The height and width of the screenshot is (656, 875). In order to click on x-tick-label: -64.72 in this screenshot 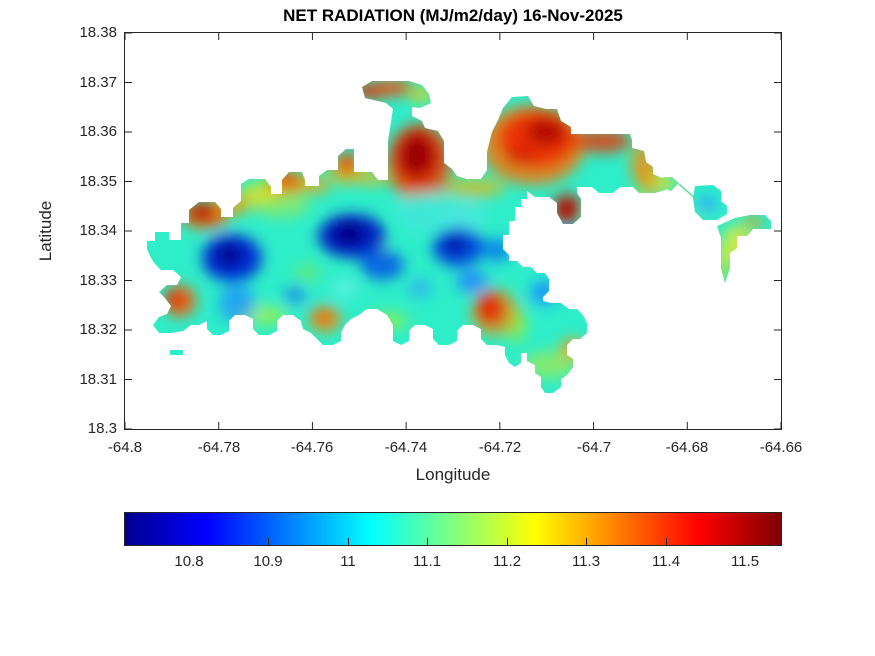, I will do `click(500, 447)`.